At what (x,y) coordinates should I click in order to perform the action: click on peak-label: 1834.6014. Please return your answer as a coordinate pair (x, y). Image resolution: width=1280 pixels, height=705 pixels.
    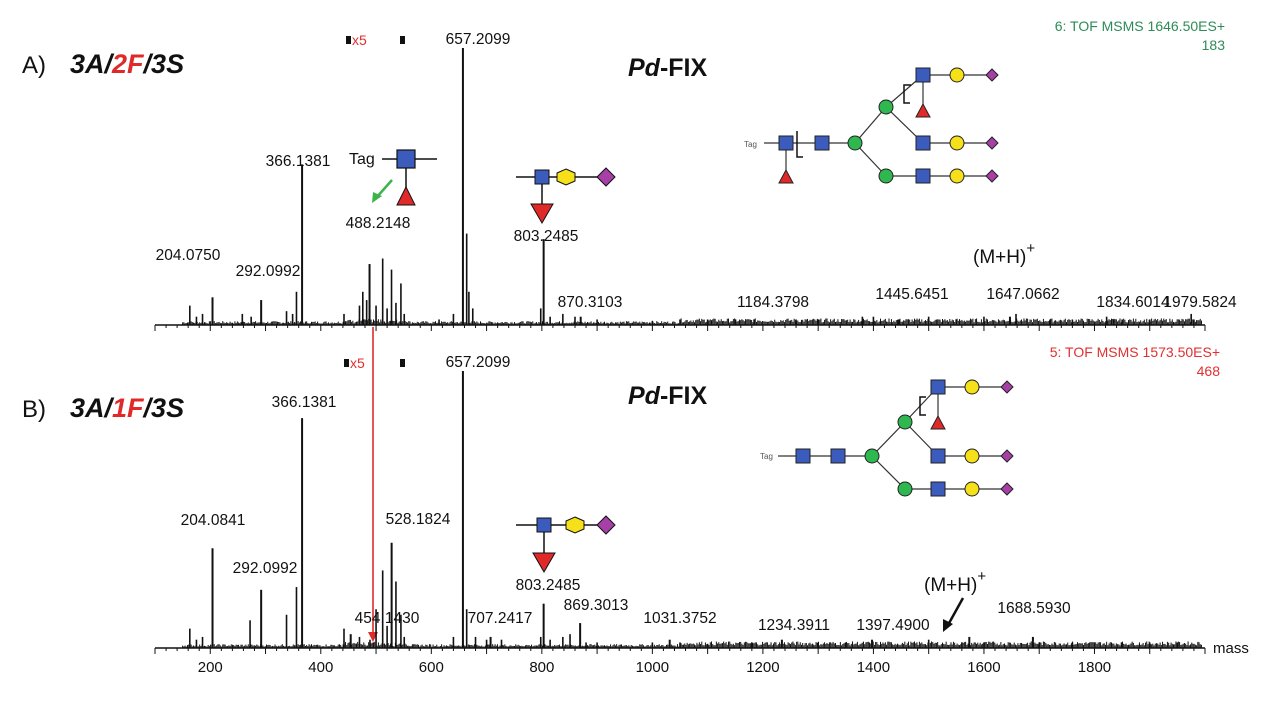
    Looking at the image, I should click on (1133, 302).